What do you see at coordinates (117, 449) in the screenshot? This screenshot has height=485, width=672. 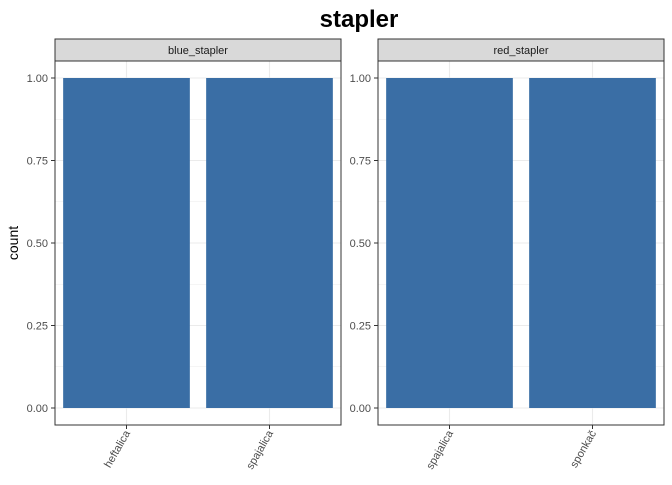 I see `x-tick-label: heftalica` at bounding box center [117, 449].